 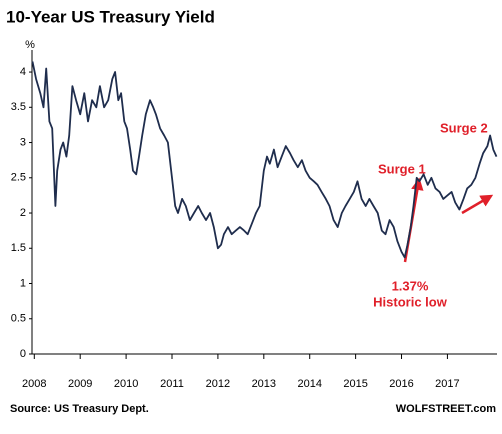 What do you see at coordinates (79, 409) in the screenshot?
I see `source: Source: US Treasury Dept.` at bounding box center [79, 409].